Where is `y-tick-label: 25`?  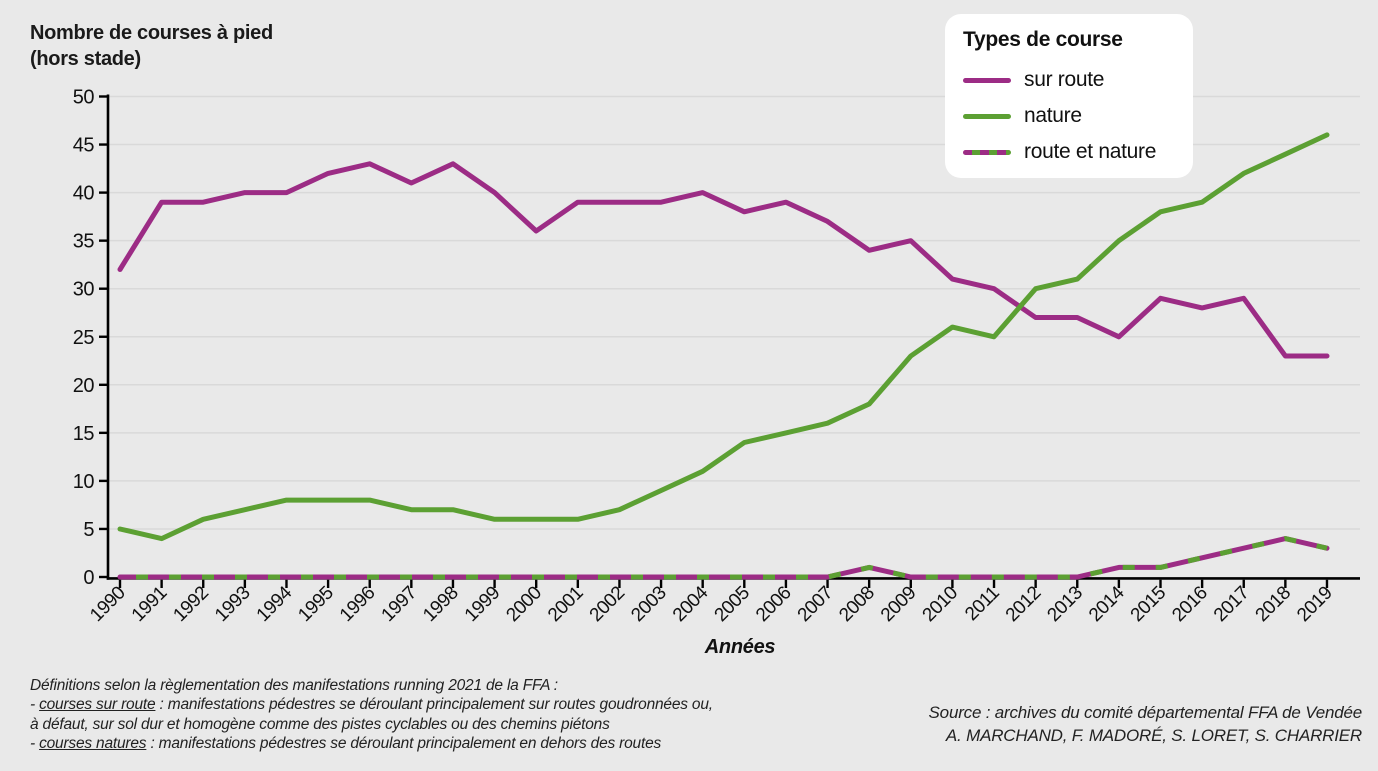 y-tick-label: 25 is located at coordinates (84, 338).